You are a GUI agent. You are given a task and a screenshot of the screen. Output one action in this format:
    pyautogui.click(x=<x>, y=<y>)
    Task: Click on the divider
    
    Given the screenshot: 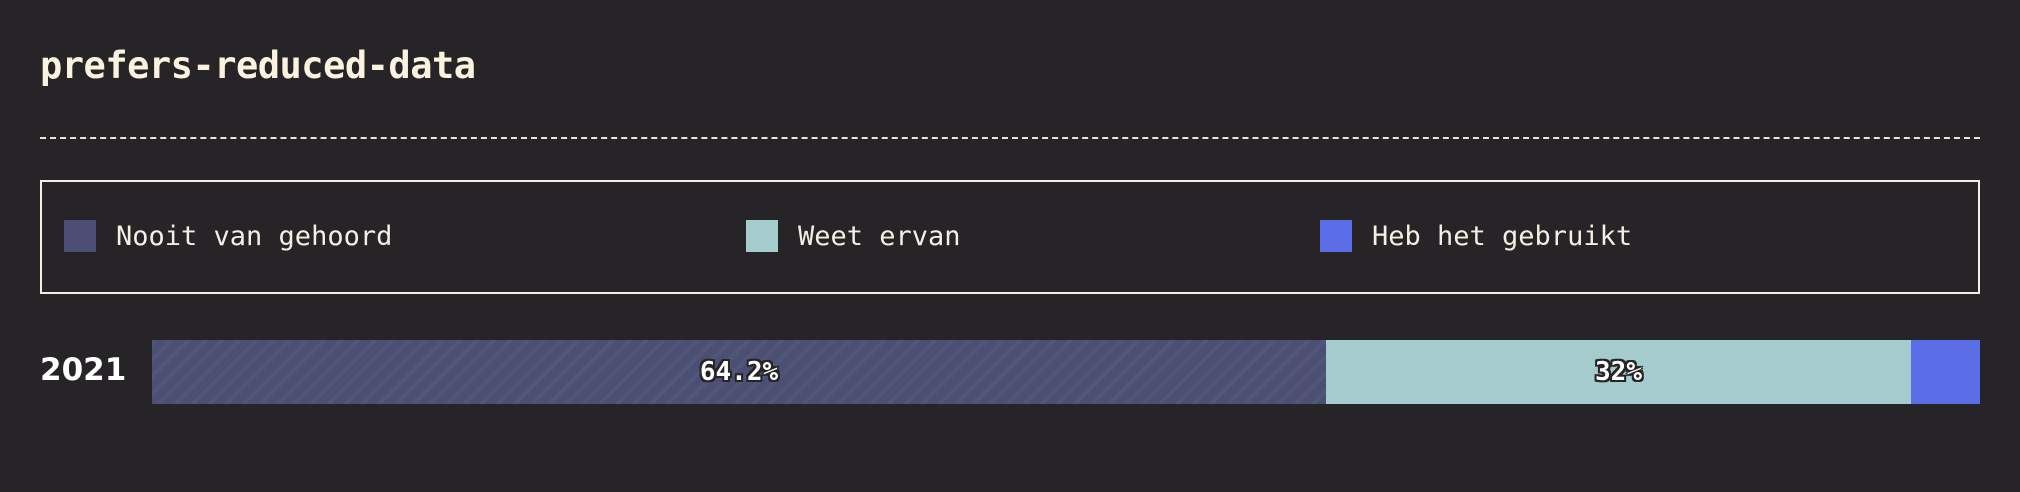 What is the action you would take?
    pyautogui.click(x=1010, y=138)
    